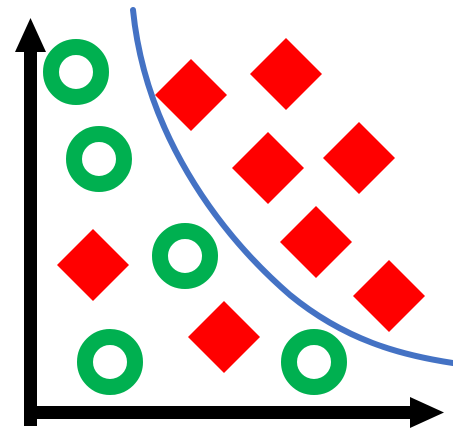  I want to click on y-axis-arrowhead, so click(30, 35).